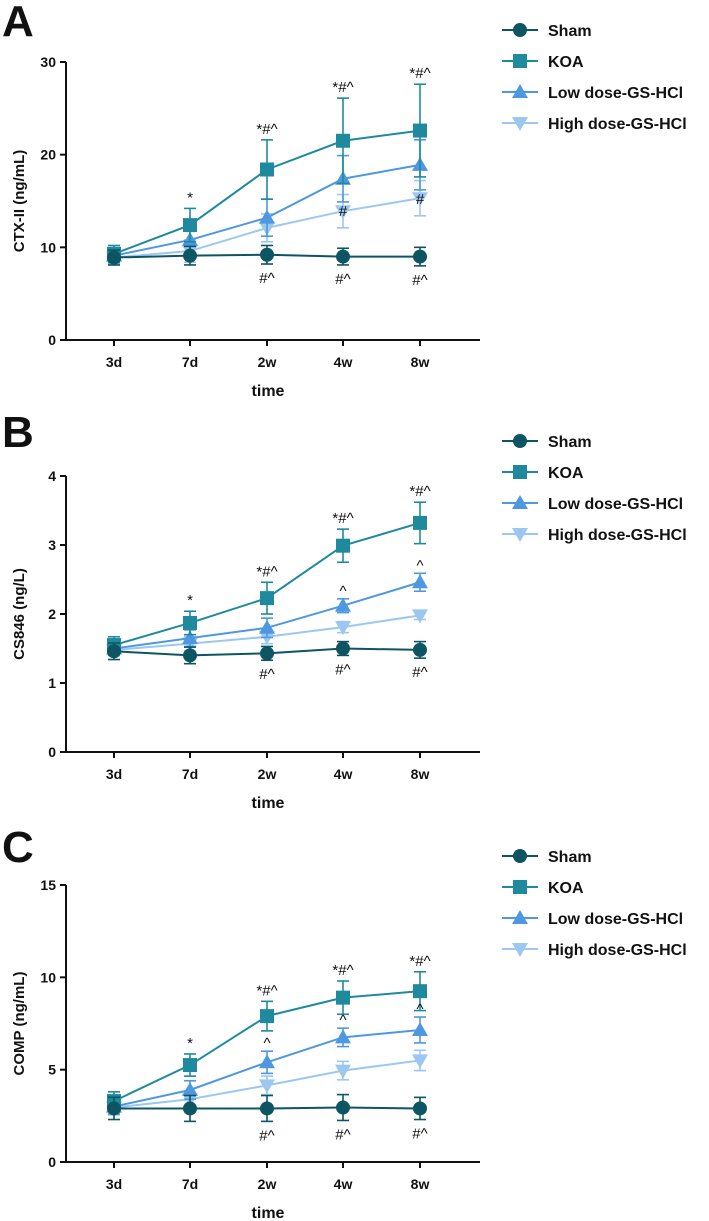 This screenshot has height=1221, width=709. I want to click on y-axis-title: CS846 (ng/L), so click(19, 614).